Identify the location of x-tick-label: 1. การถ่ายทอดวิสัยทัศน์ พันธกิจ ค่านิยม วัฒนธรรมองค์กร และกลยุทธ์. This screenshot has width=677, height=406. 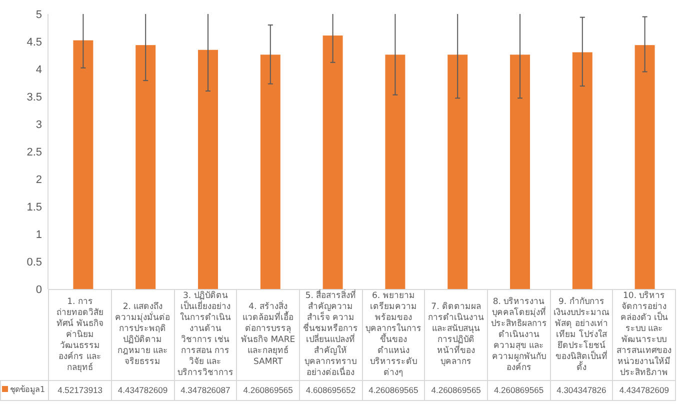
(80, 335).